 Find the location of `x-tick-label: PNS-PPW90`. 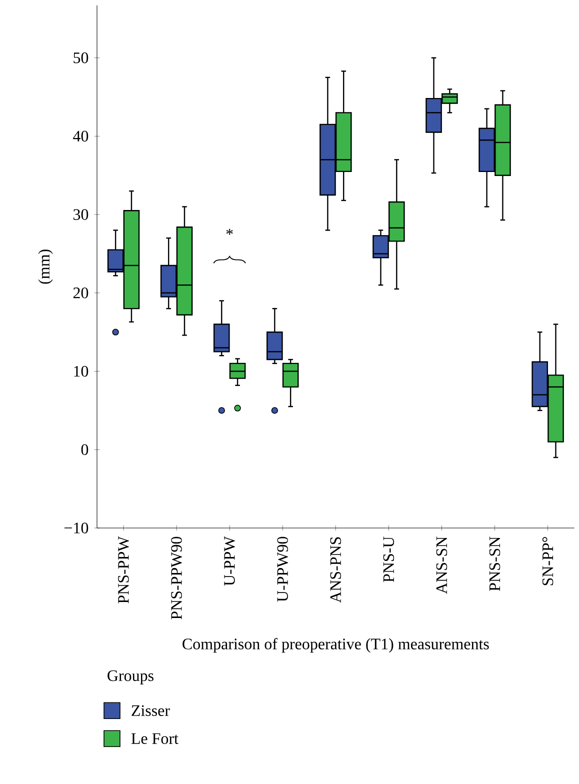

x-tick-label: PNS-PPW90 is located at coordinates (176, 578).